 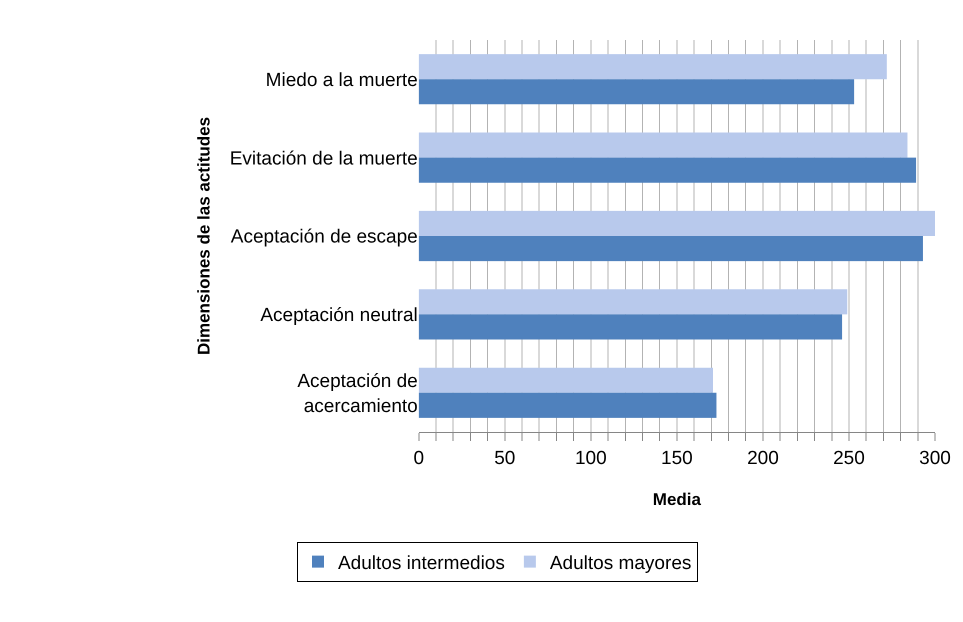 What do you see at coordinates (339, 315) in the screenshot?
I see `y-tick-label: Aceptación neutral` at bounding box center [339, 315].